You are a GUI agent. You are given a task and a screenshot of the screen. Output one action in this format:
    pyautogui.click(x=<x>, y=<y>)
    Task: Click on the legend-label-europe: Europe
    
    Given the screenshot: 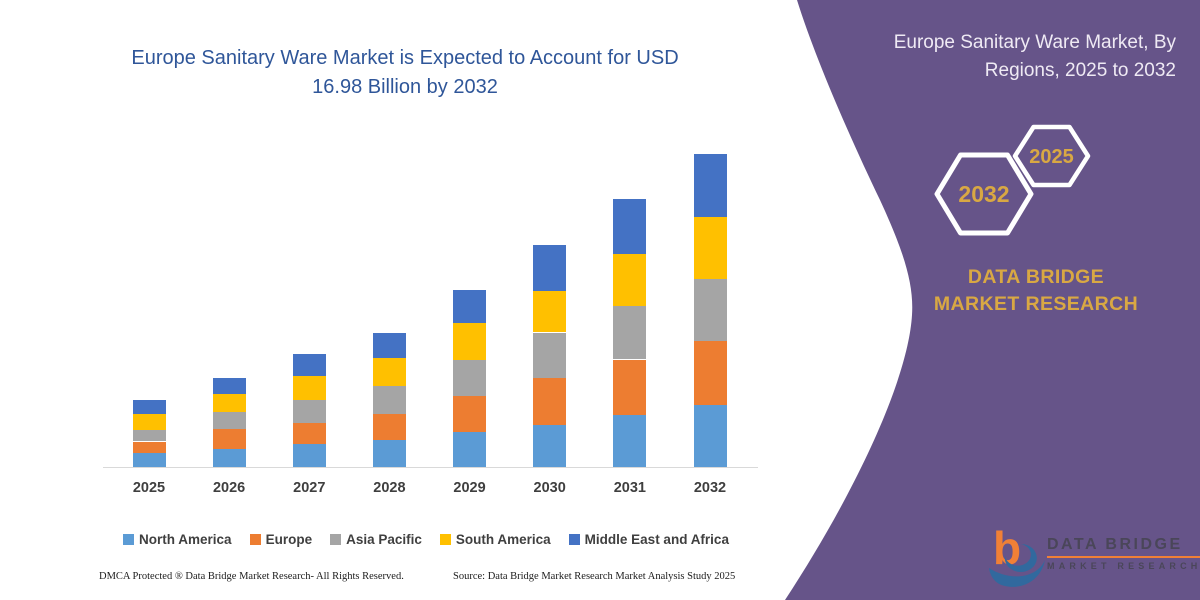 What is the action you would take?
    pyautogui.click(x=289, y=539)
    